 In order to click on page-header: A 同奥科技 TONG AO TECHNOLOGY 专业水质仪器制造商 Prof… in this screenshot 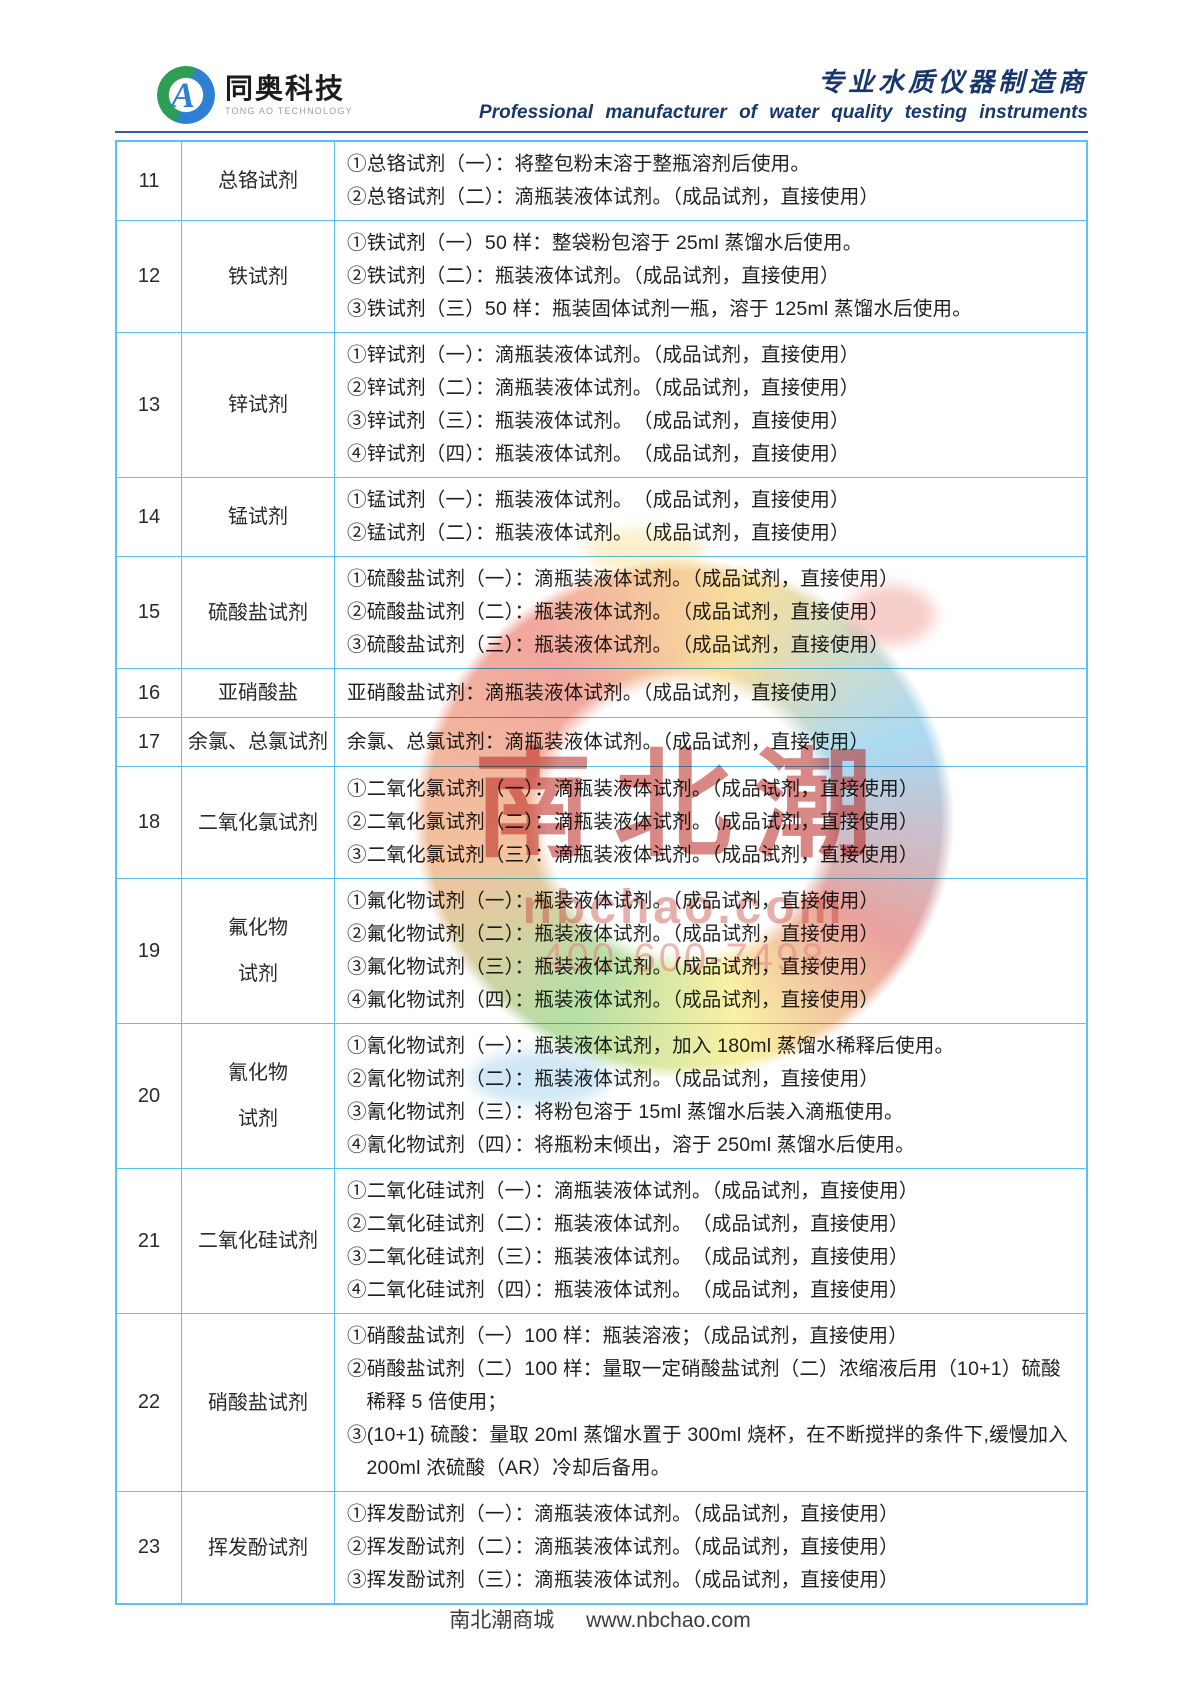, I will do `click(601, 98)`.